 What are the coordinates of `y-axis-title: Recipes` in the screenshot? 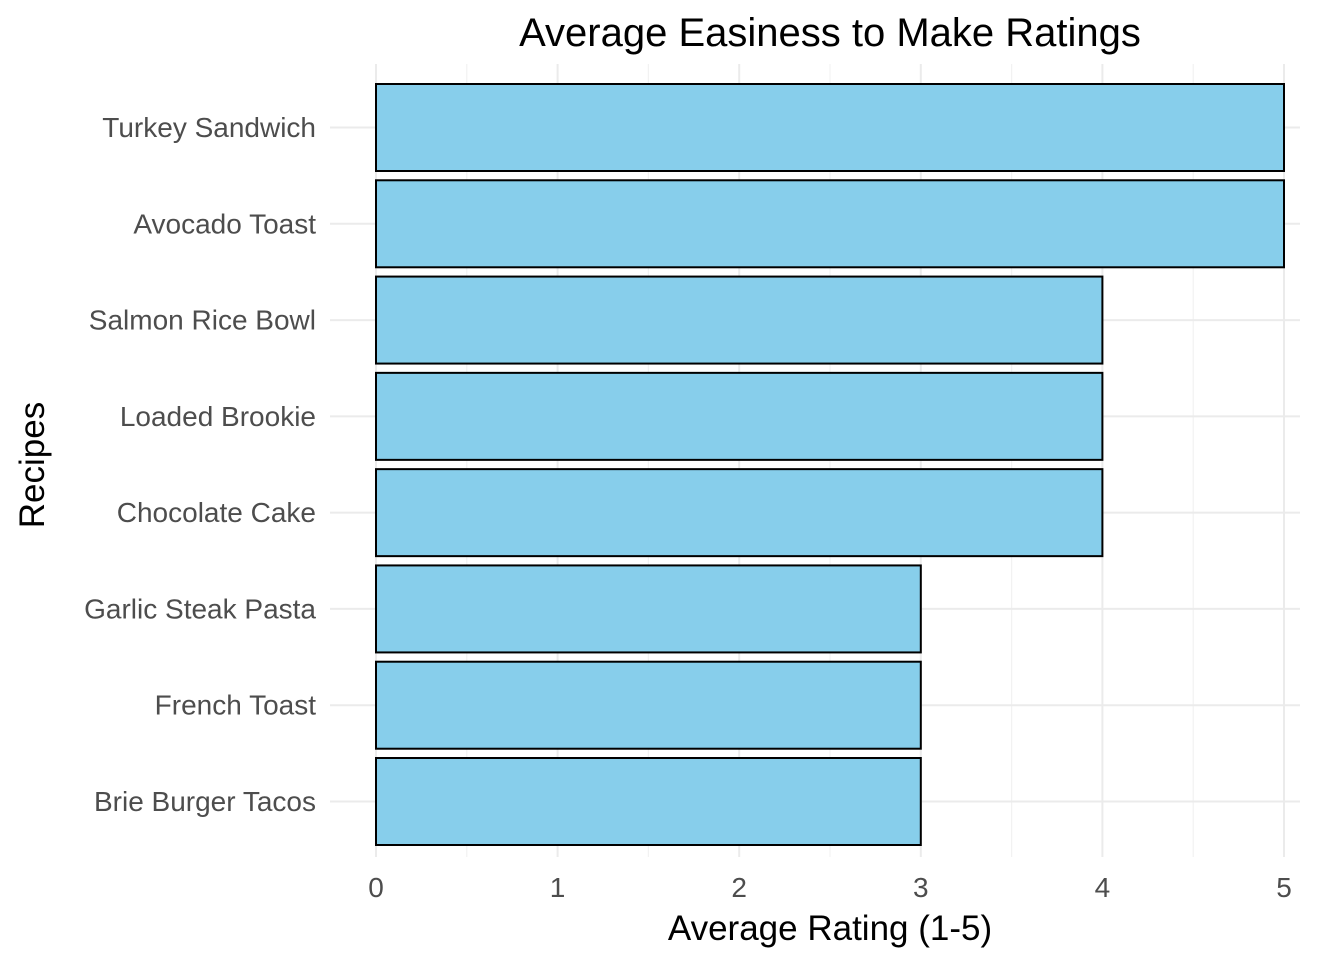 It's located at (32, 465).